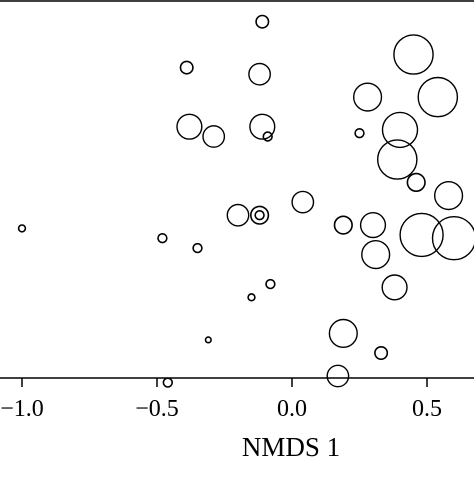 Image resolution: width=474 pixels, height=479 pixels. What do you see at coordinates (22, 409) in the screenshot?
I see `x-tick-label: −1.0` at bounding box center [22, 409].